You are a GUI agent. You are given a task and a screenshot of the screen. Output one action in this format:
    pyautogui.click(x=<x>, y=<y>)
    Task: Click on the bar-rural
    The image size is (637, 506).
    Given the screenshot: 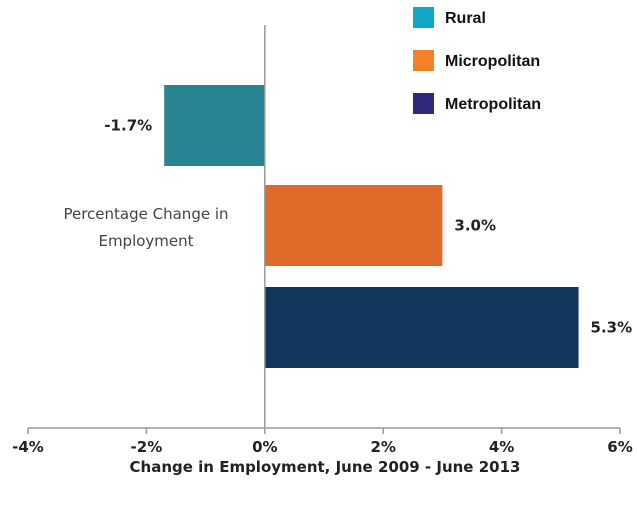 What is the action you would take?
    pyautogui.click(x=214, y=125)
    